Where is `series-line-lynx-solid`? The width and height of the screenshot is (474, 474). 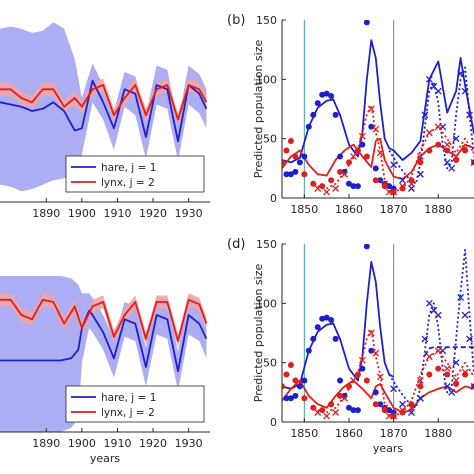
series-line-lynx-solid is located at coordinates (378, 396).